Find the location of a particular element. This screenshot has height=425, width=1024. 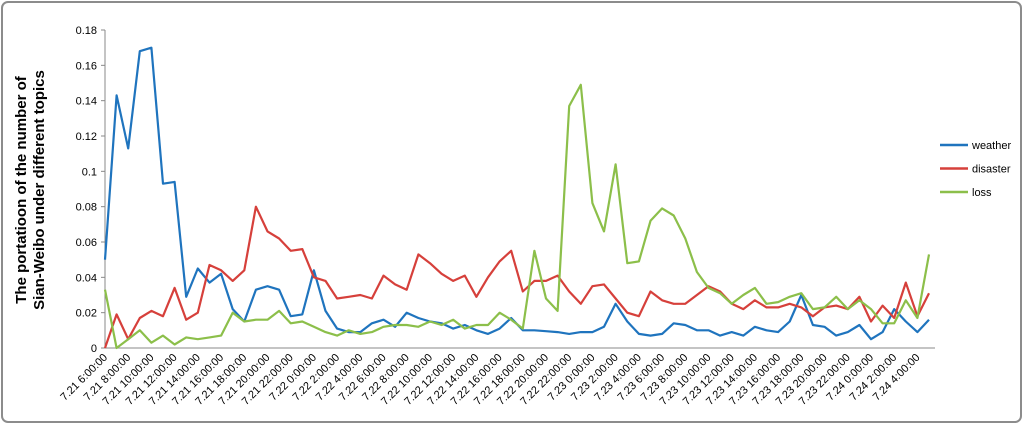

y-tick-label: 0.14 is located at coordinates (86, 102).